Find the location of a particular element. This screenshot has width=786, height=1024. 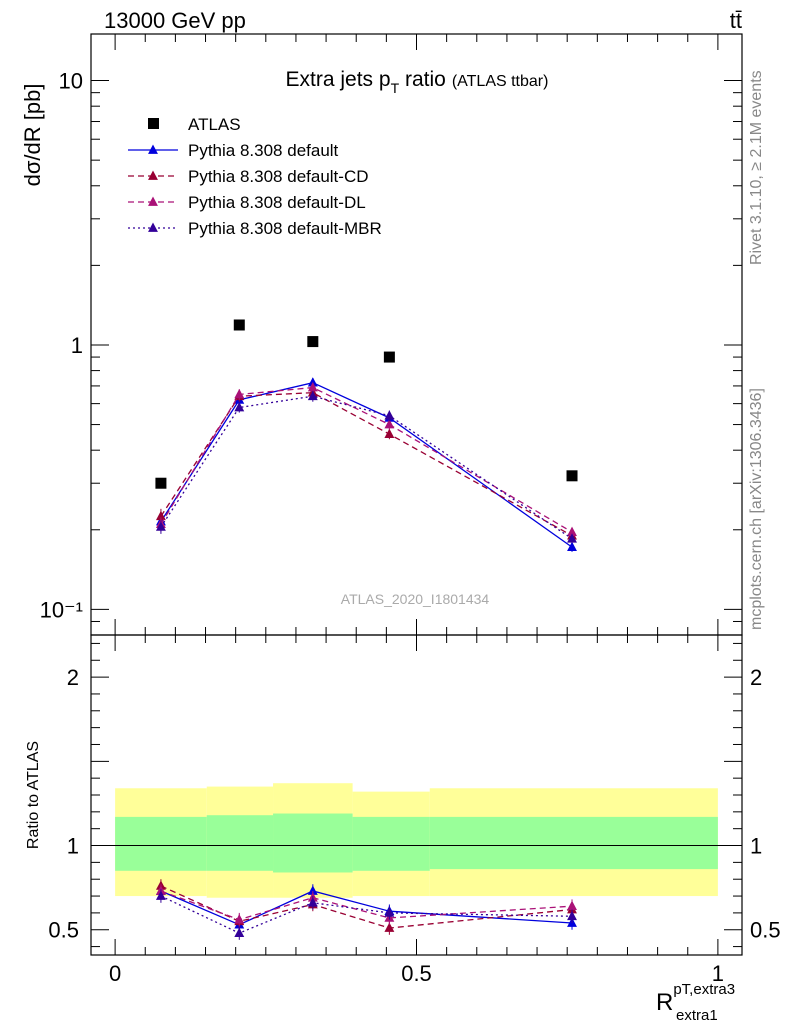

x-tick-label: 0.5 is located at coordinates (416, 973).